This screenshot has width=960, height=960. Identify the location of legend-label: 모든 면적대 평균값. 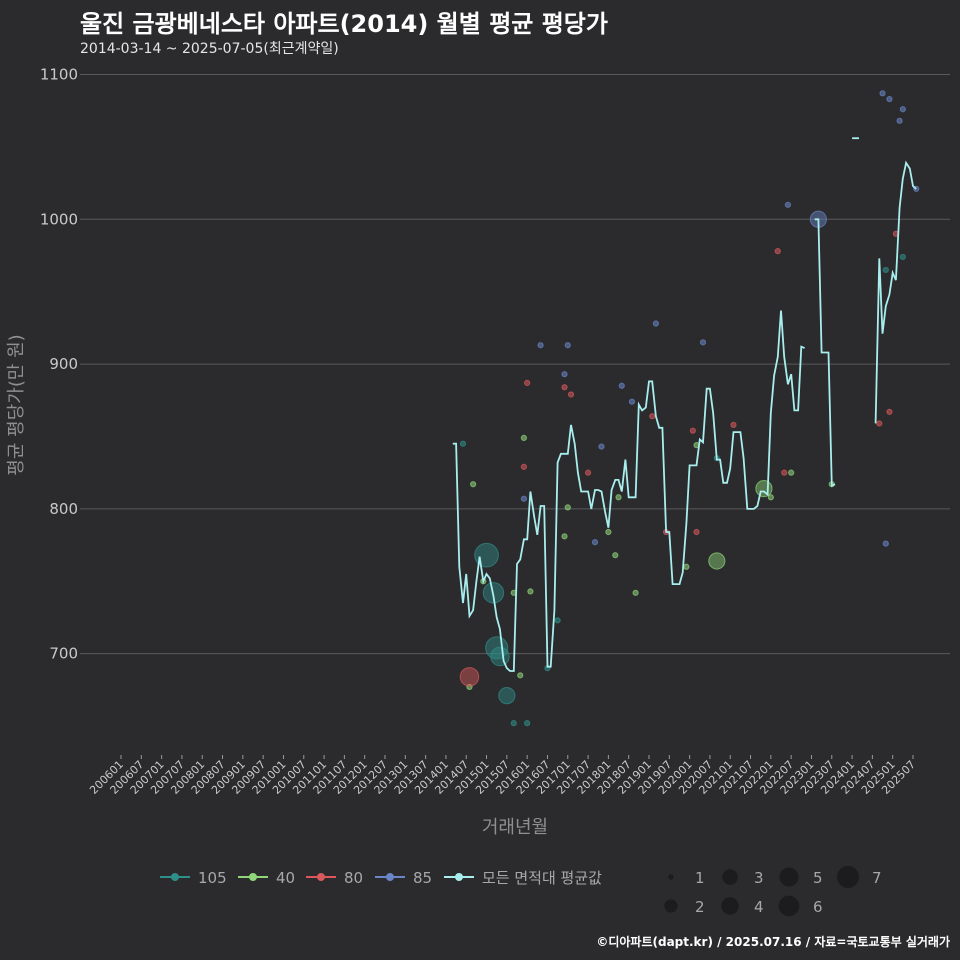
(542, 878).